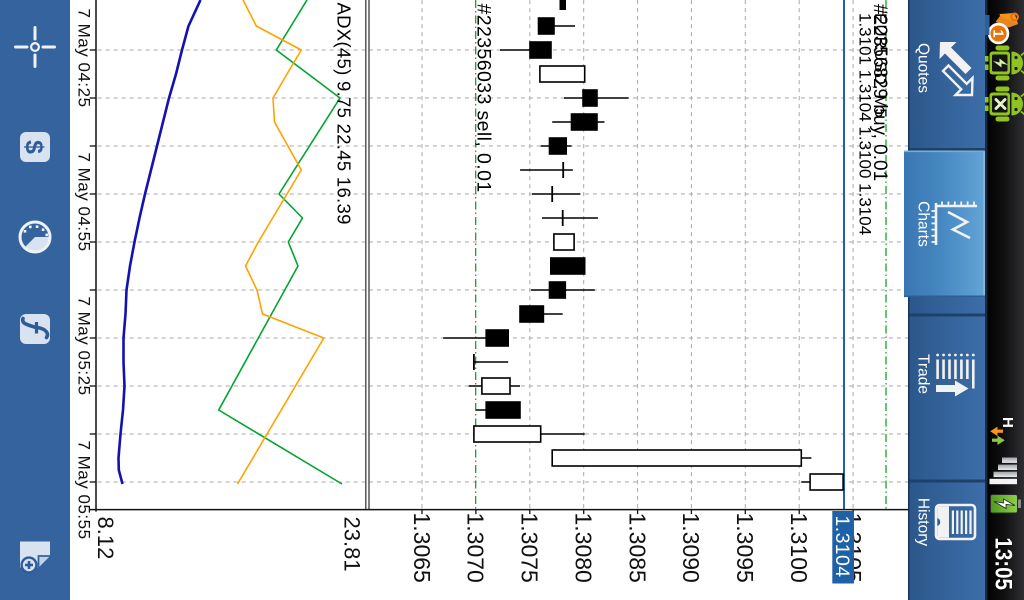 The width and height of the screenshot is (1024, 600). I want to click on svg-text: 1.3080, so click(584, 548).